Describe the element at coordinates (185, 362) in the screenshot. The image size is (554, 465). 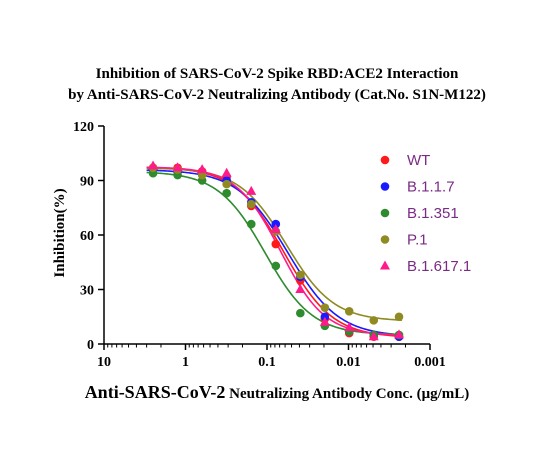
I see `x-tick-label: 1` at that location.